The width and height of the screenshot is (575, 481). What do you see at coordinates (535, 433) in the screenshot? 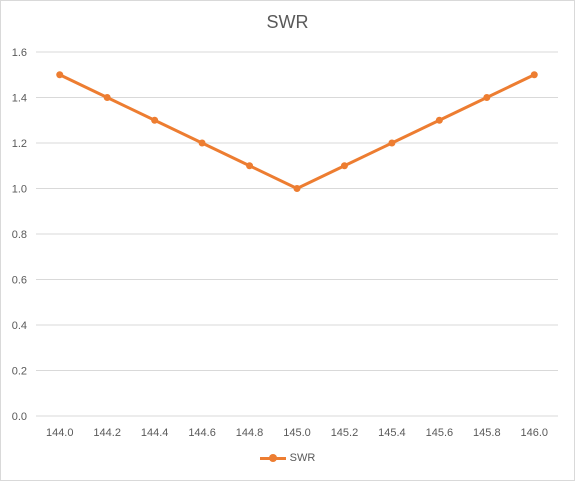
I see `x-tick-label: 146.0` at bounding box center [535, 433].